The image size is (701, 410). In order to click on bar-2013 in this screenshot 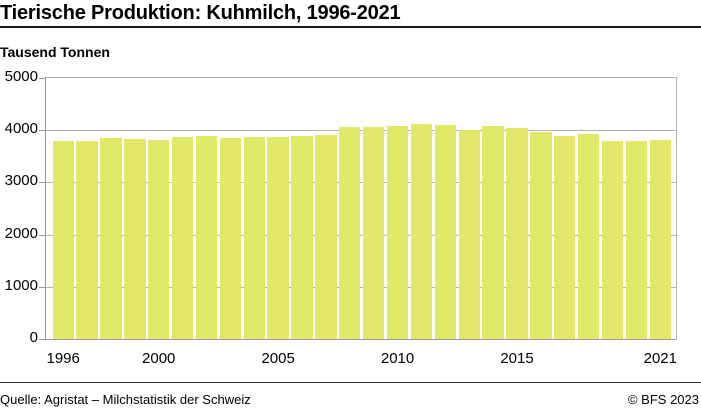, I will do `click(469, 234)`.